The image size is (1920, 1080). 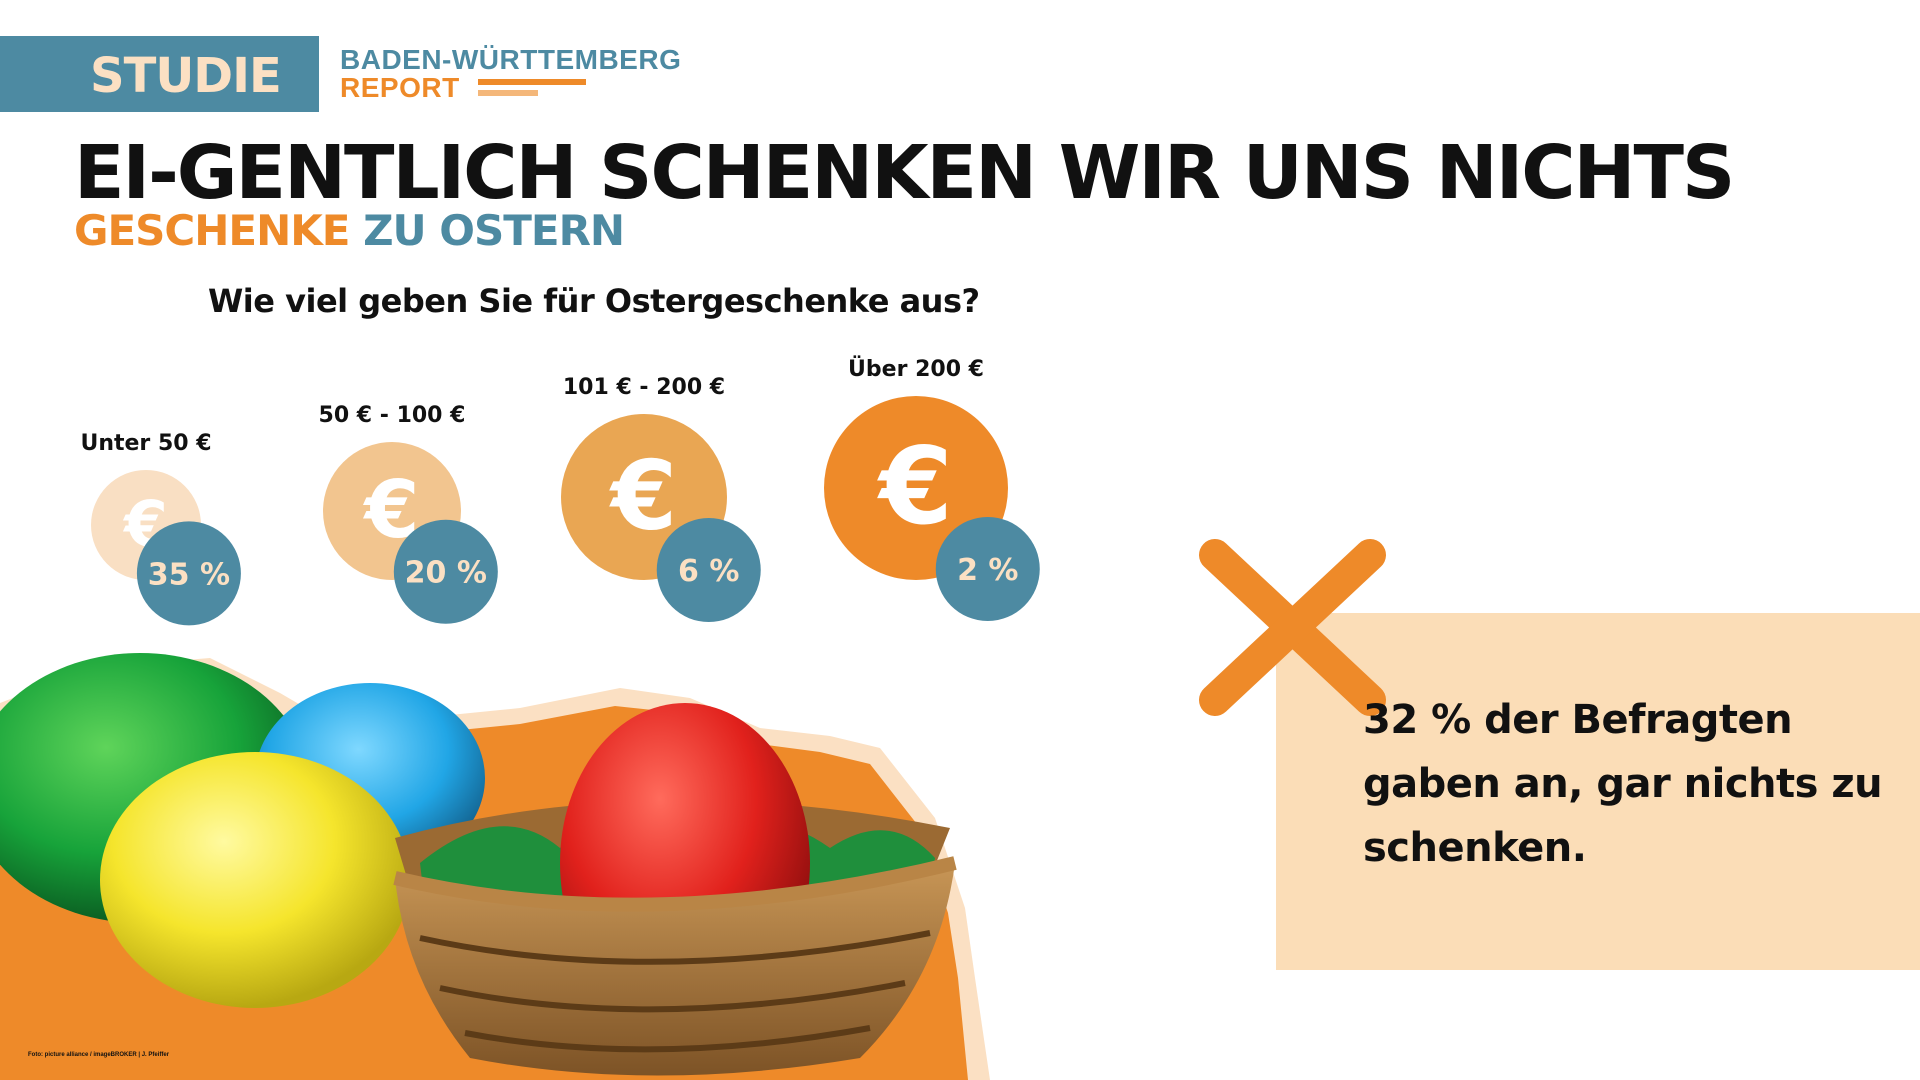 What do you see at coordinates (212, 230) in the screenshot?
I see `subheadline-part1: GESCHENKE` at bounding box center [212, 230].